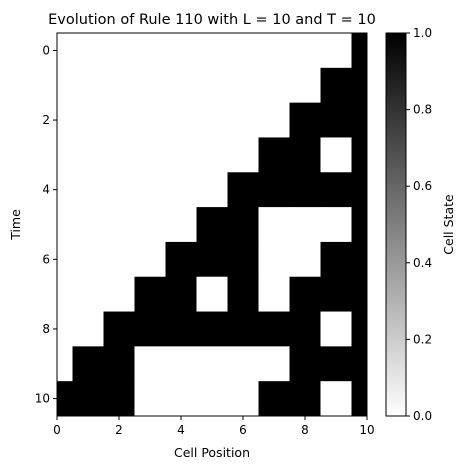 This screenshot has height=470, width=466. Describe the element at coordinates (42, 399) in the screenshot. I see `y-tick-label: 10` at that location.